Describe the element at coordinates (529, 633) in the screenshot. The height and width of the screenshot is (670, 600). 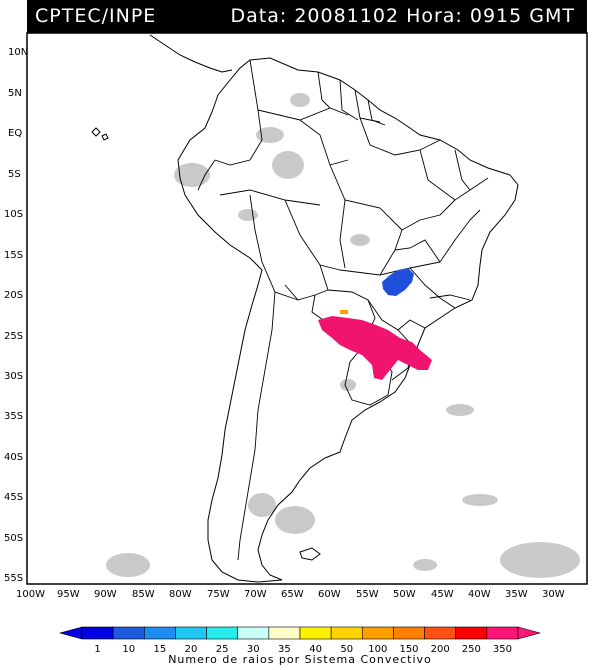
I see `legend-arrow-high` at that location.